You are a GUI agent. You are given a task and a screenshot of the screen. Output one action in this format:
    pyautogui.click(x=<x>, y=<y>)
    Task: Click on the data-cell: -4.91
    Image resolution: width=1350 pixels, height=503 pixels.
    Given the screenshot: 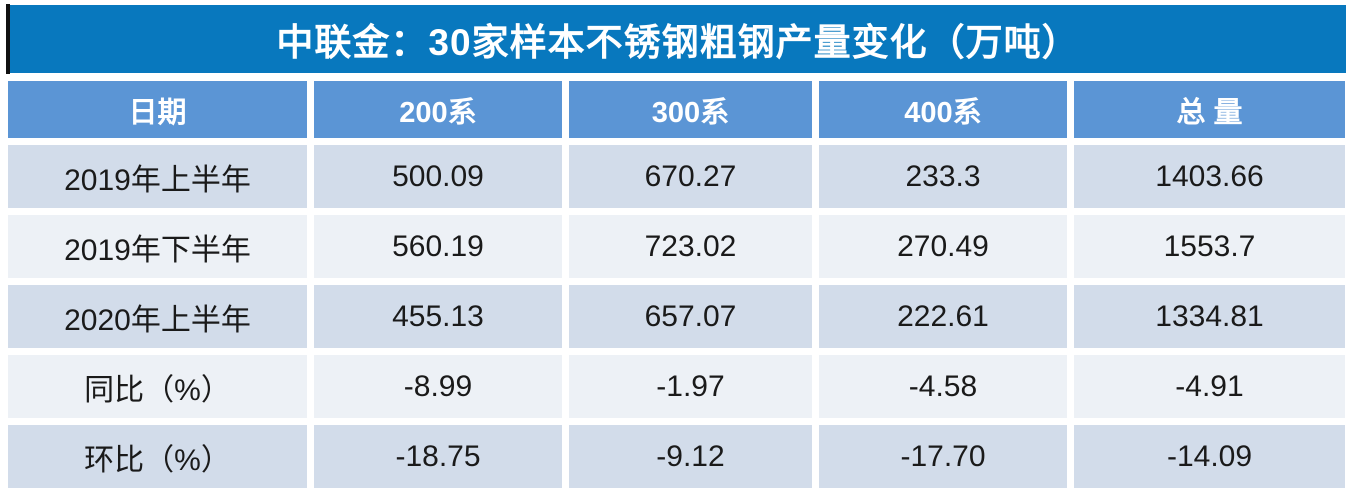 What is the action you would take?
    pyautogui.click(x=1209, y=386)
    